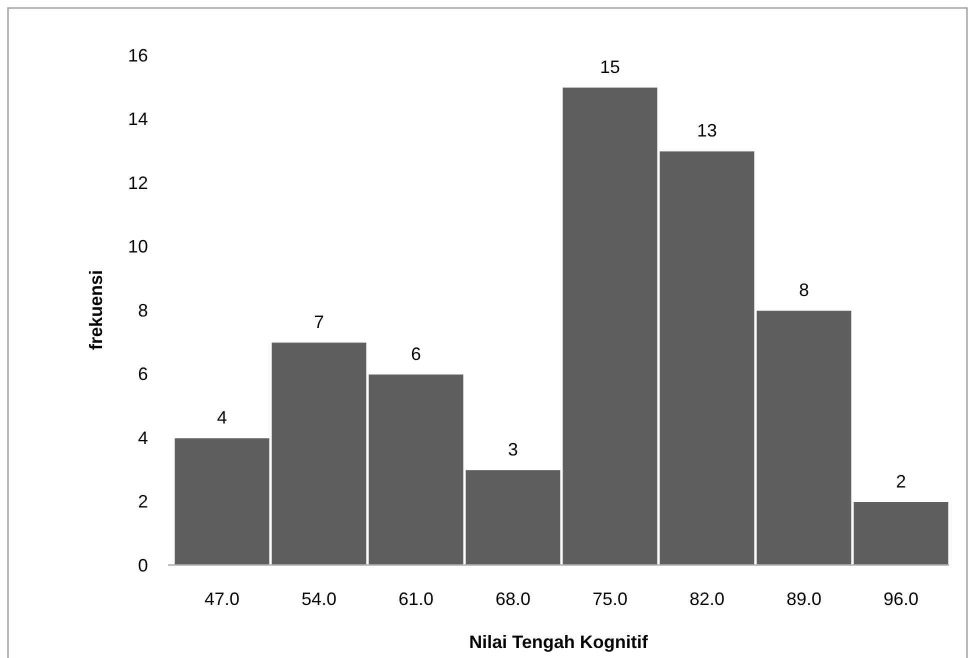  What do you see at coordinates (138, 55) in the screenshot?
I see `y-tick-label: 16` at bounding box center [138, 55].